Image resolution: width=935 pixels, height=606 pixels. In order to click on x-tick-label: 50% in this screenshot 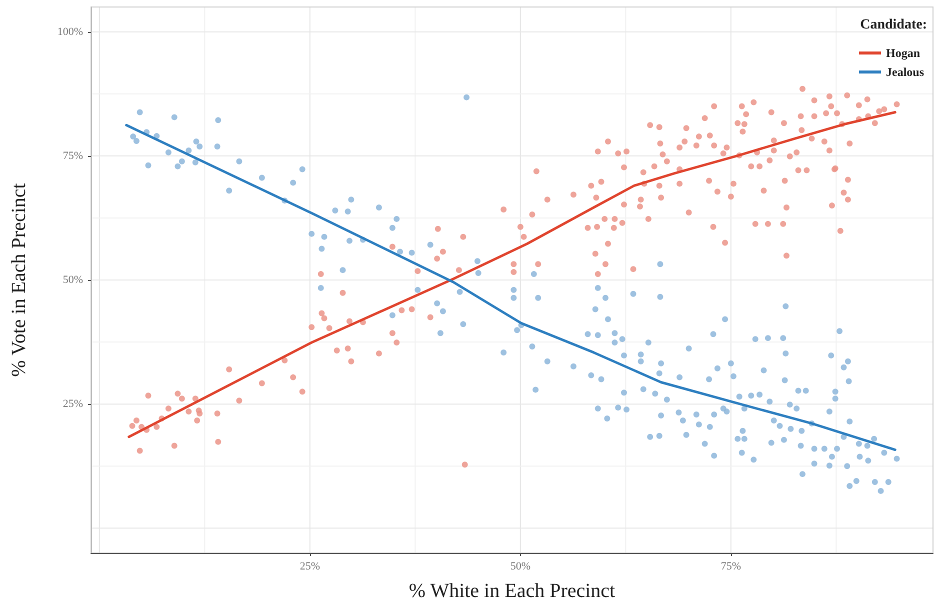, I will do `click(520, 566)`.